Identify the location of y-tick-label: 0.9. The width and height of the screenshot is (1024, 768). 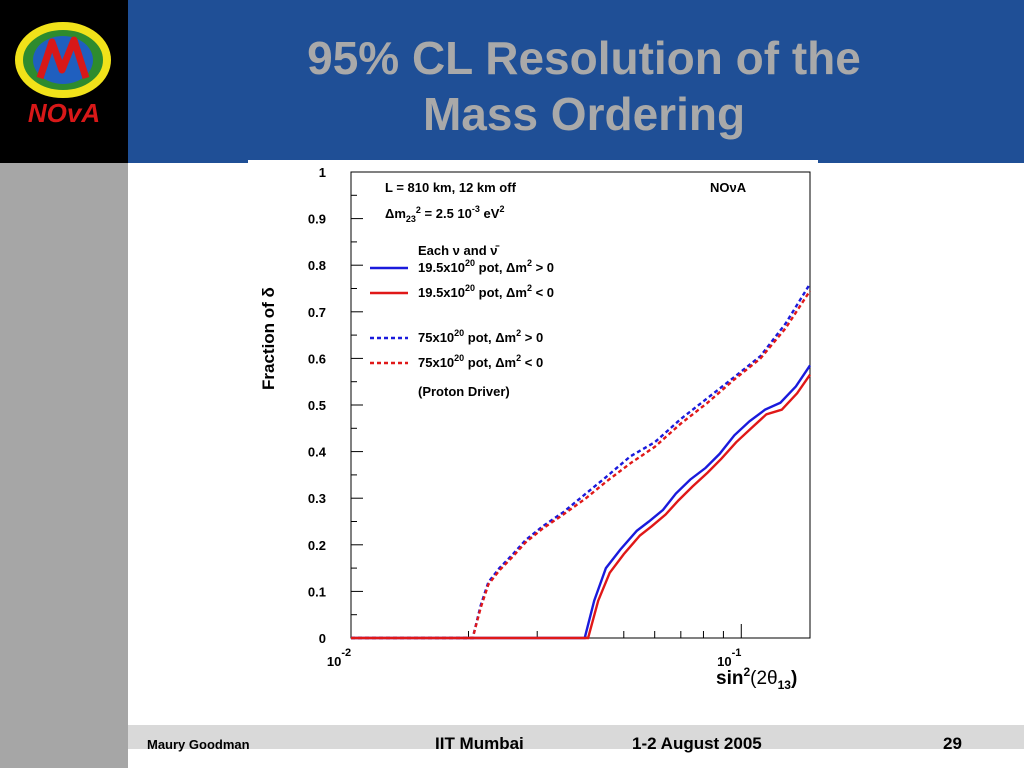
(317, 219).